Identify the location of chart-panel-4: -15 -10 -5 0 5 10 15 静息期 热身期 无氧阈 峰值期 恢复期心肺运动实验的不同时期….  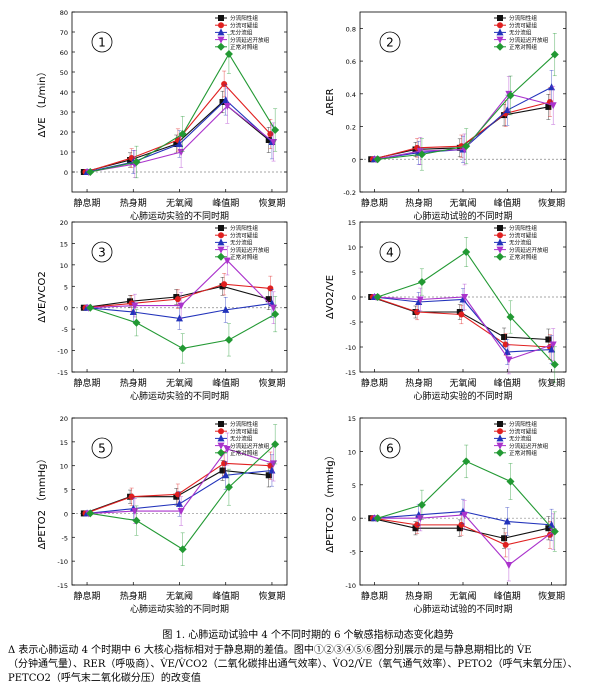
(446, 310).